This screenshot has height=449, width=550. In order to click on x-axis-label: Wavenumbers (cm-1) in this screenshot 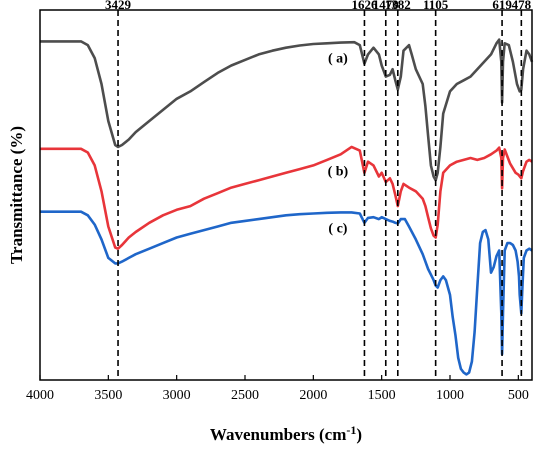, I will do `click(286, 433)`.